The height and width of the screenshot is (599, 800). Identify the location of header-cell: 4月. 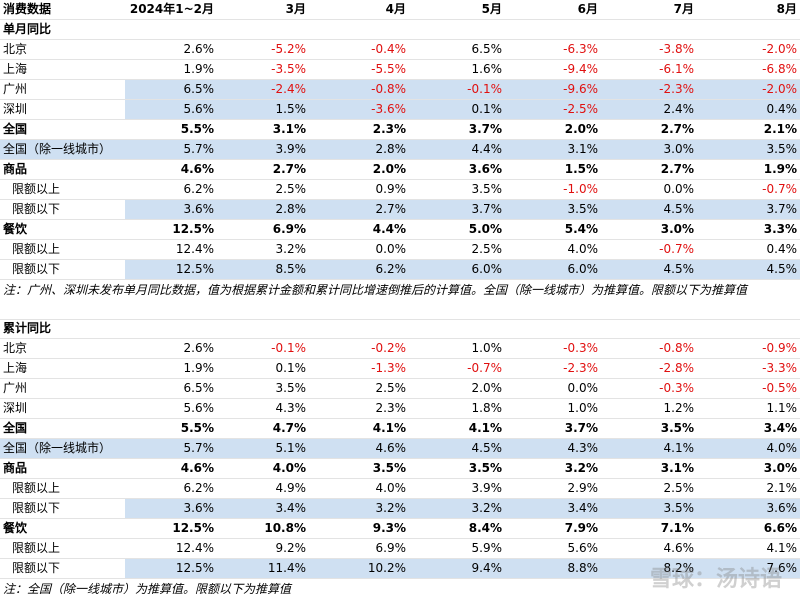
(395, 9).